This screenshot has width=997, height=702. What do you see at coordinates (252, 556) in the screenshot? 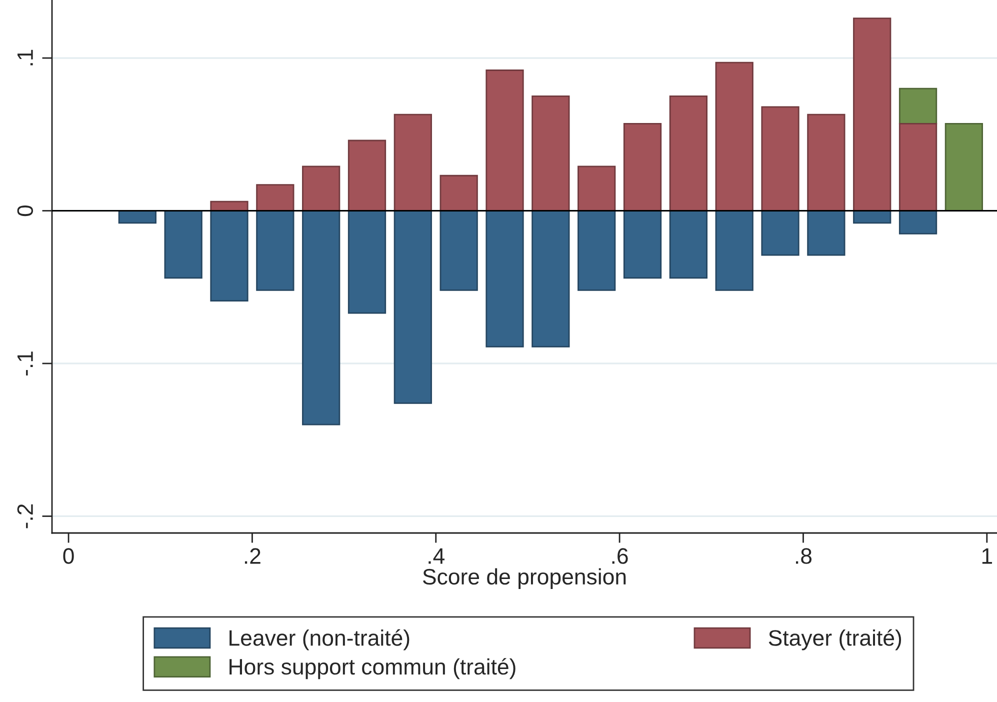
I see `x-tick-label: .2` at bounding box center [252, 556].